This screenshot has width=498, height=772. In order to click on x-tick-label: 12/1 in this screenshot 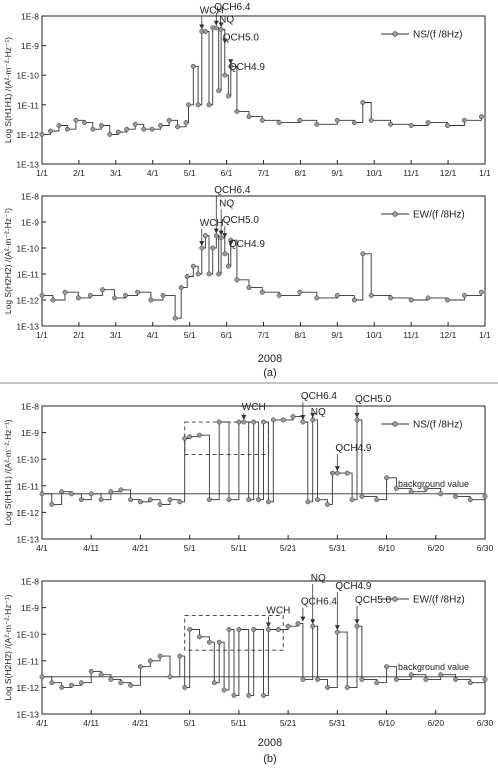, I will do `click(448, 173)`.